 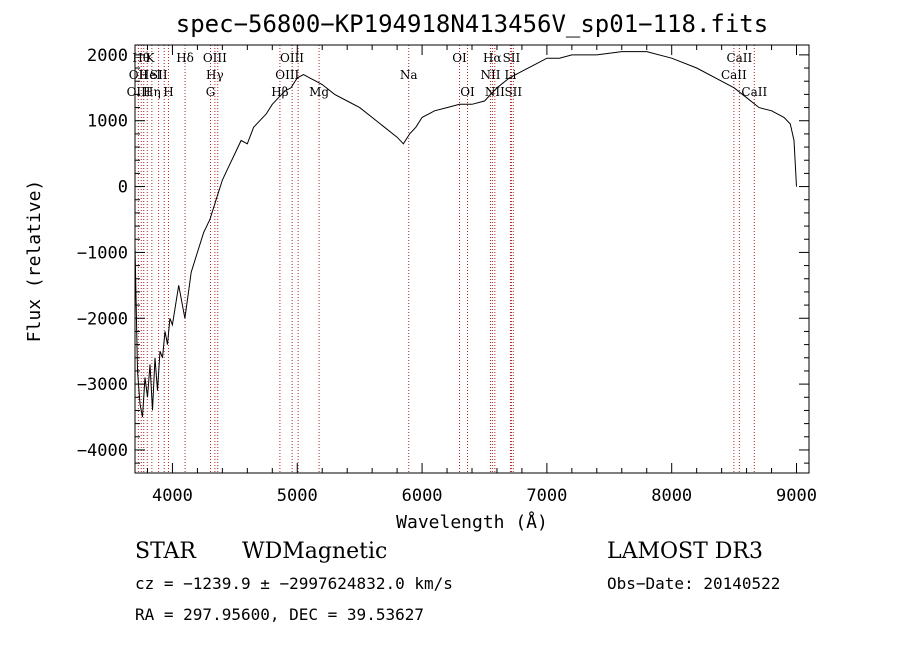 What do you see at coordinates (102, 319) in the screenshot?
I see `y-tick-label: −2000` at bounding box center [102, 319].